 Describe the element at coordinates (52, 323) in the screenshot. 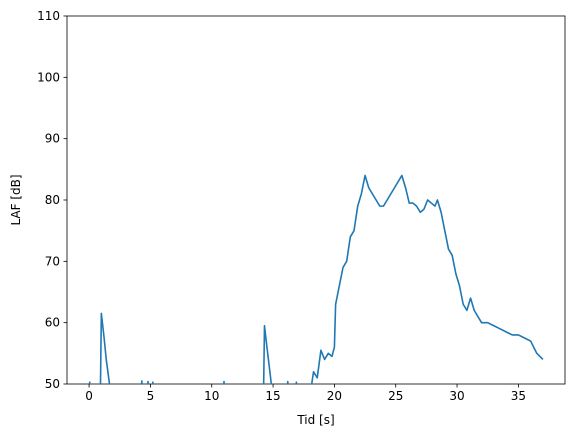

I see `y-tick-label: 60` at that location.